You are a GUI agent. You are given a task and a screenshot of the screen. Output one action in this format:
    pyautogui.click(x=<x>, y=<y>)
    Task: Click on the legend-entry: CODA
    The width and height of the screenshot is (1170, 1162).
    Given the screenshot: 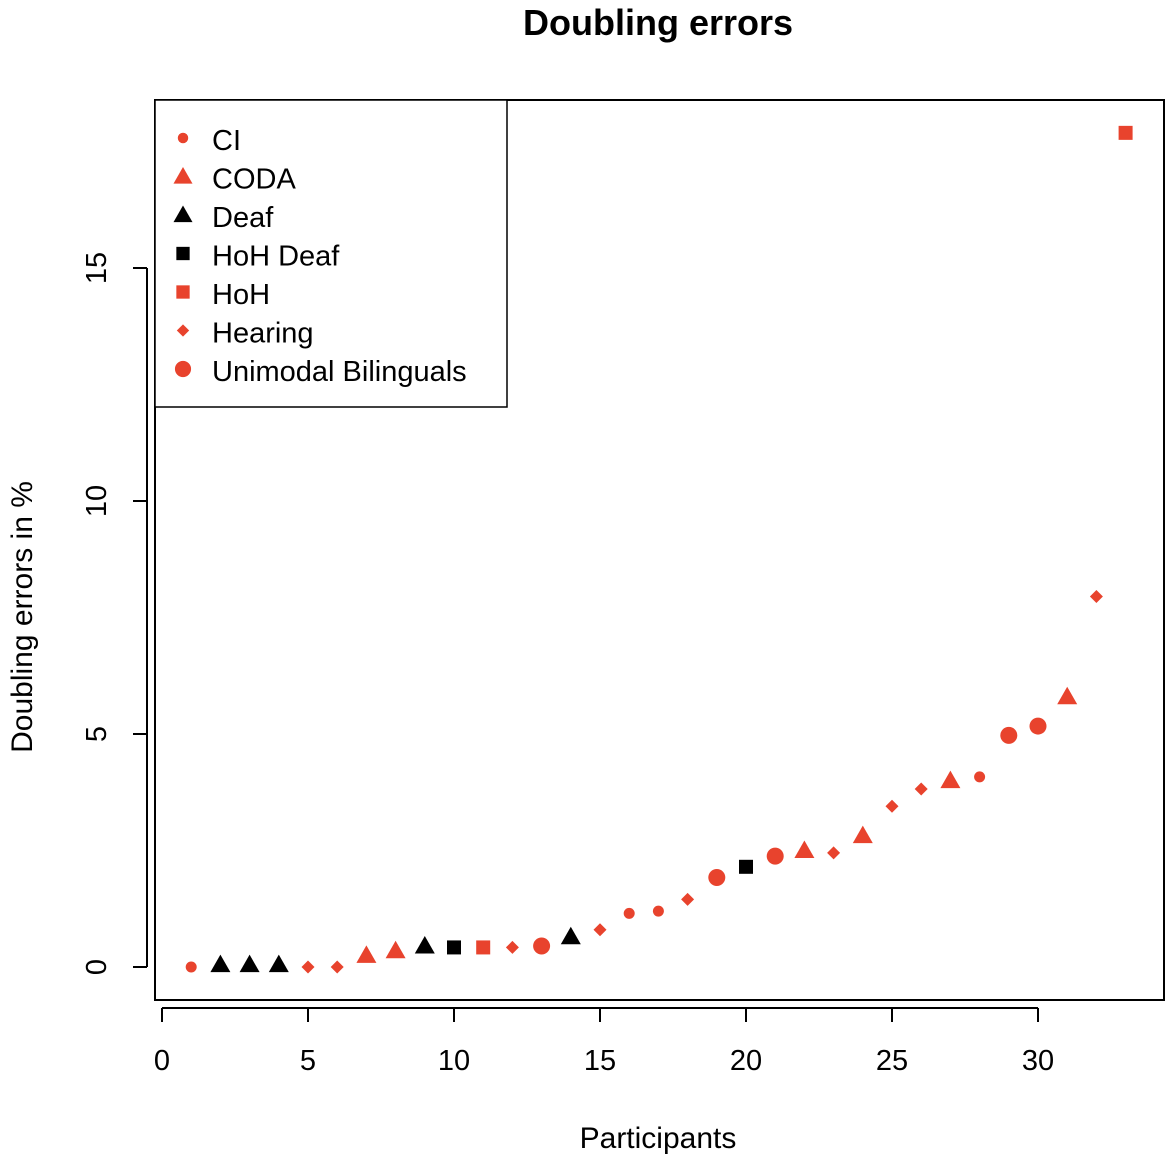 What is the action you would take?
    pyautogui.click(x=254, y=180)
    